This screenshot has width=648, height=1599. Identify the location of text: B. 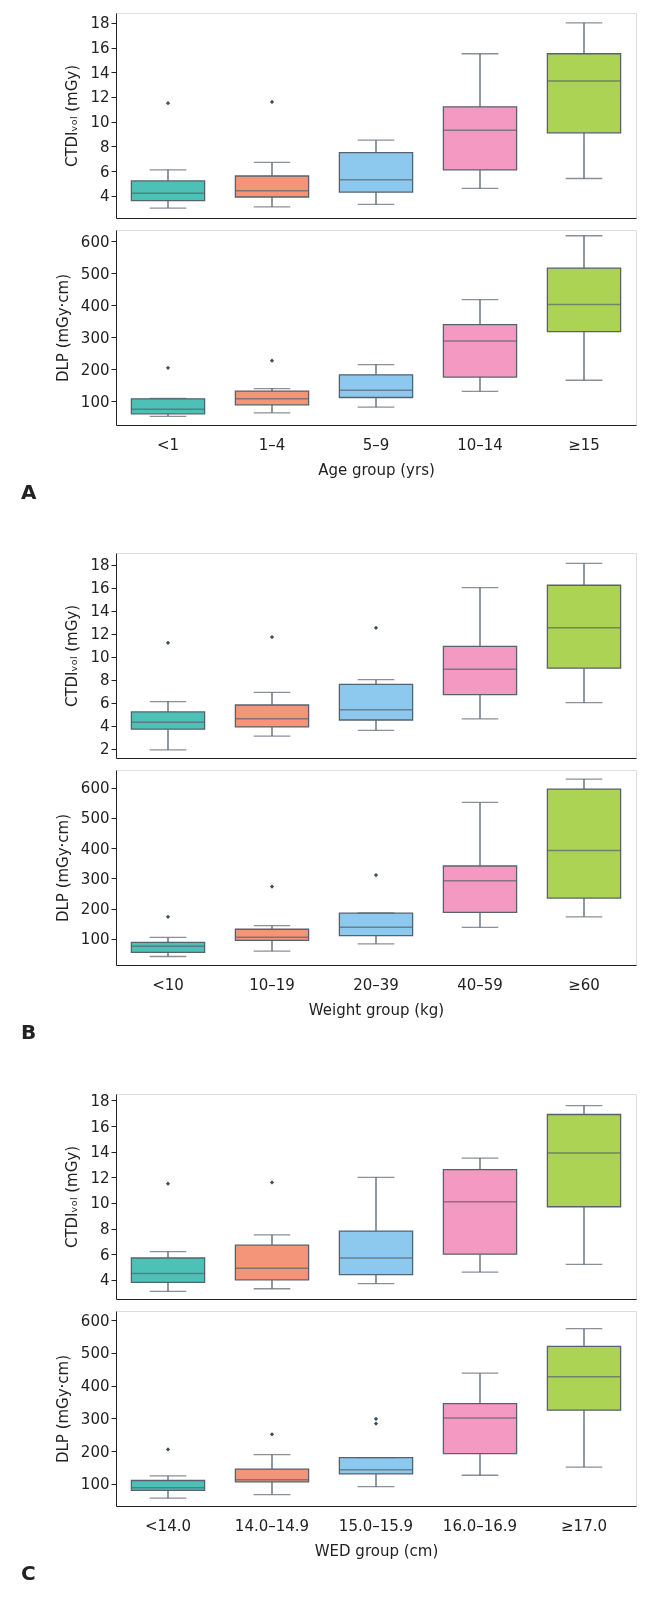
(29, 1032).